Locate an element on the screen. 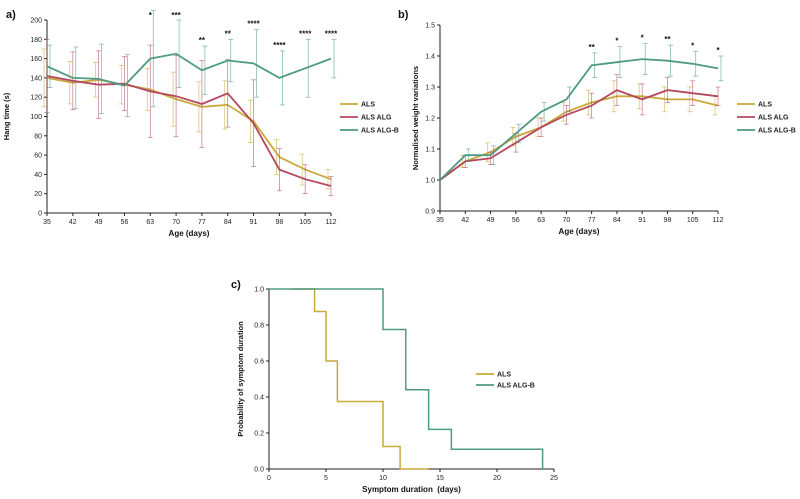 The image size is (800, 499). y-tick-label: 180 is located at coordinates (36, 40).